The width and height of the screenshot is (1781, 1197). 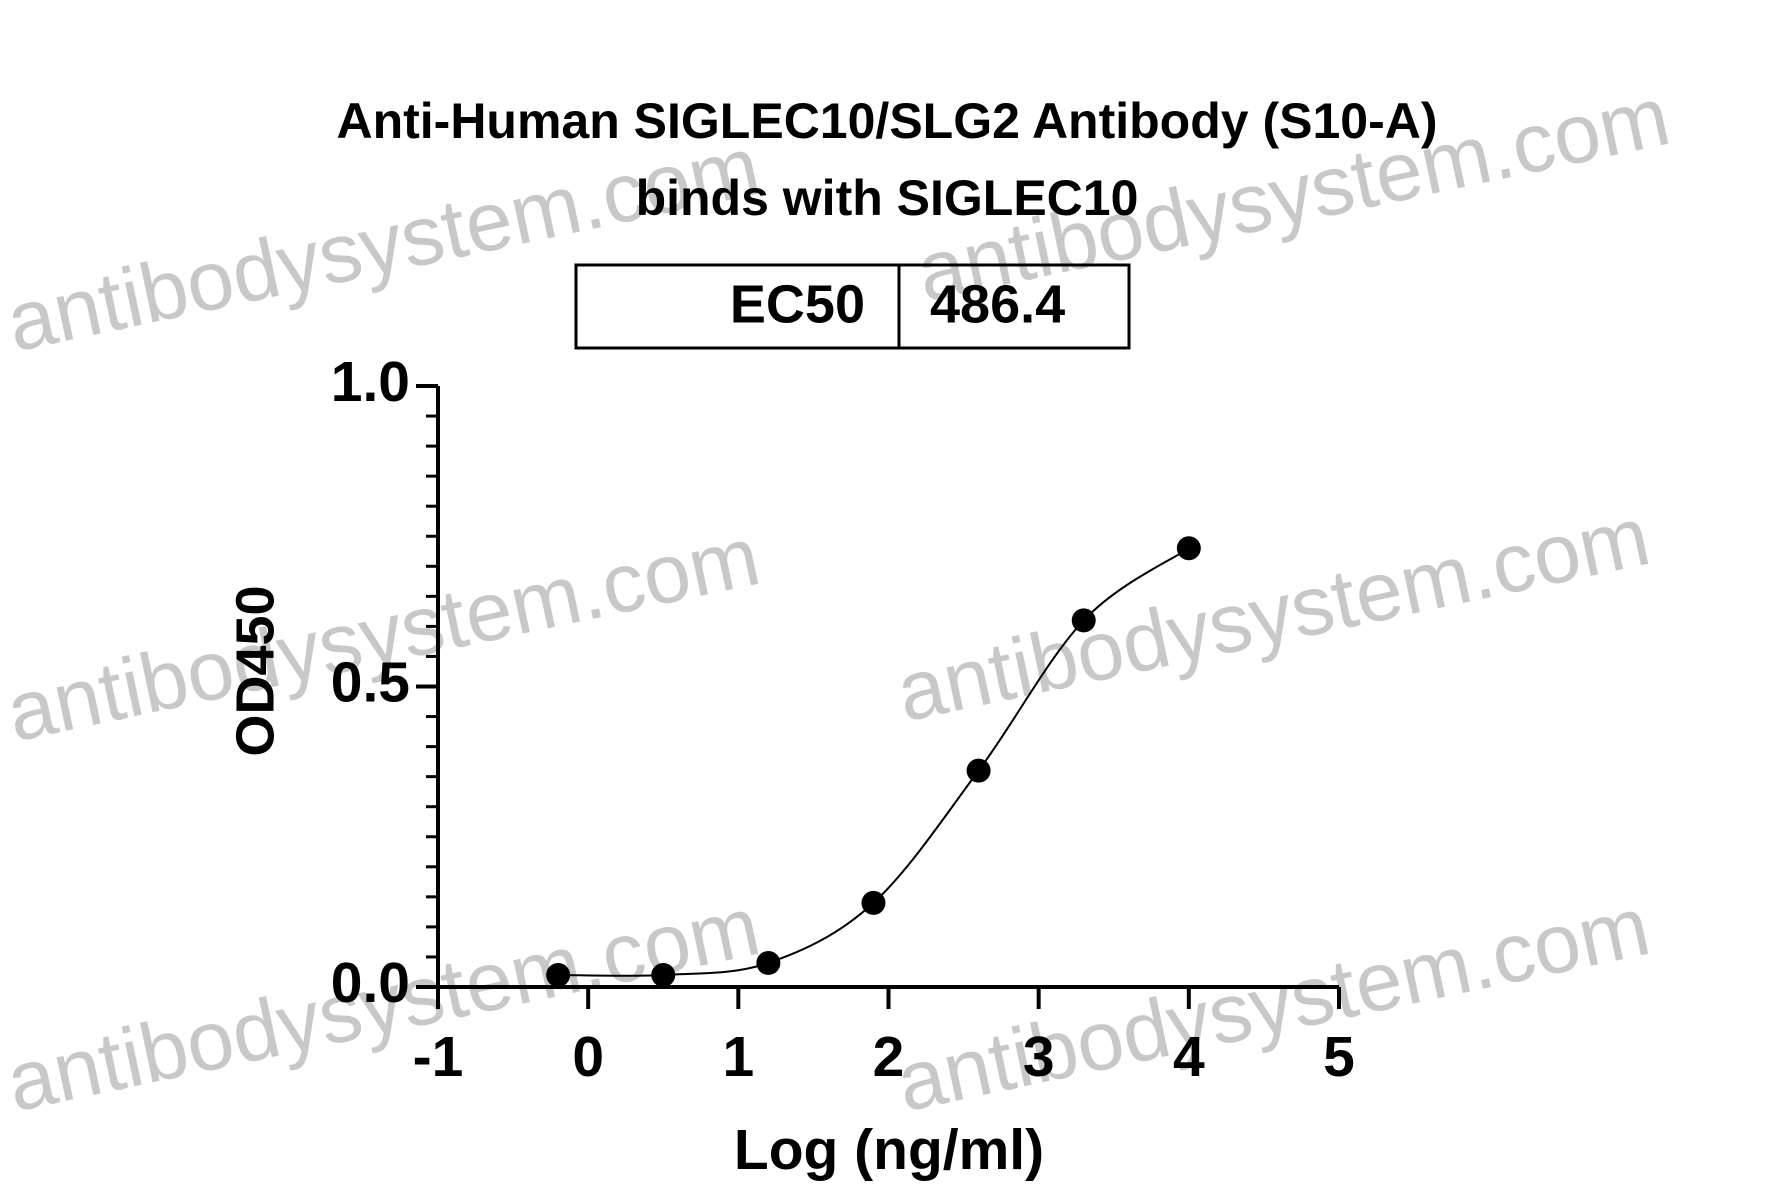 What do you see at coordinates (997, 304) in the screenshot?
I see `table-value: 486.4` at bounding box center [997, 304].